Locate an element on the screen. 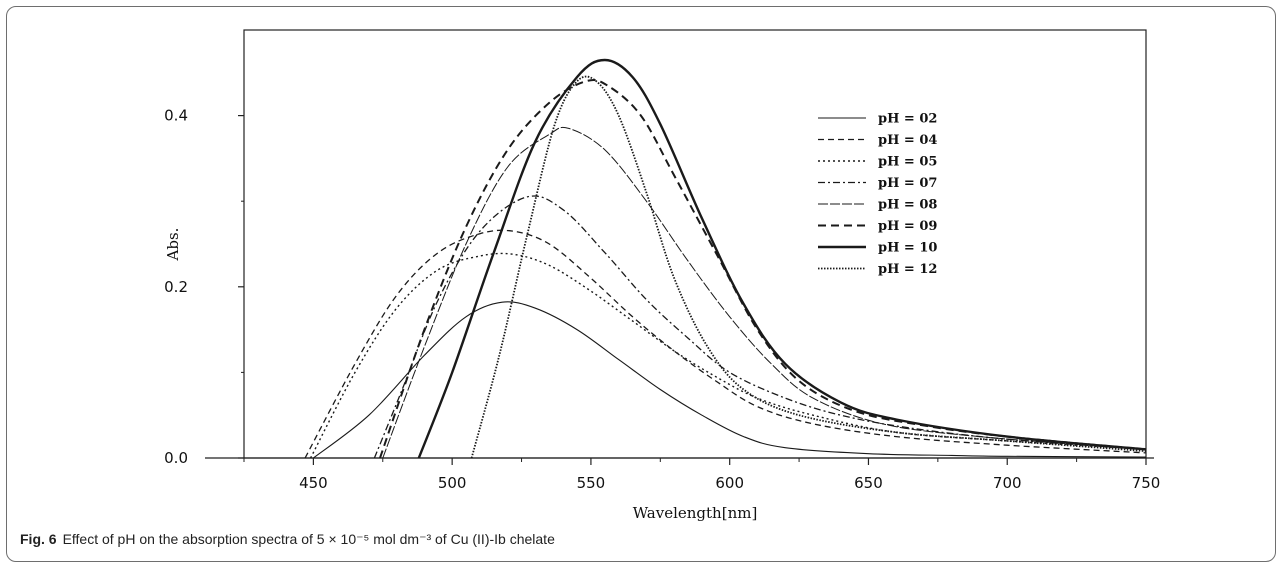 The height and width of the screenshot is (569, 1284). x-tick-label: 650 is located at coordinates (868, 483).